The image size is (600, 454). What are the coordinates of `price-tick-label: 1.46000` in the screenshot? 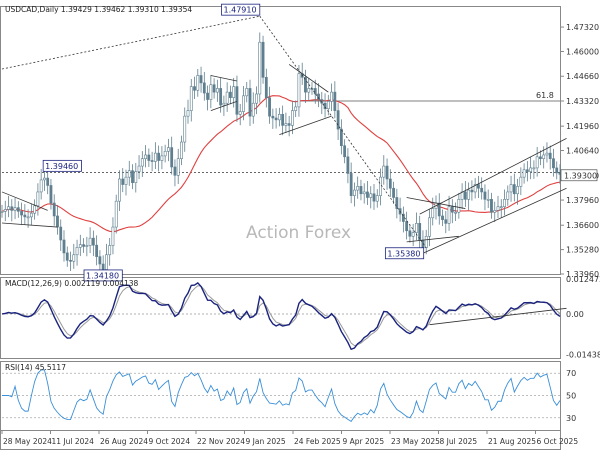 It's located at (582, 51).